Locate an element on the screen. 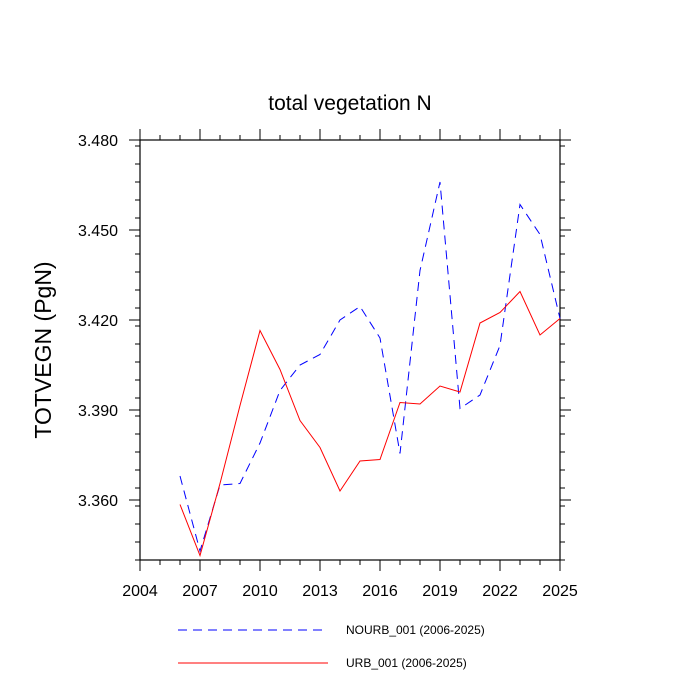  legend: NOURB_001 (2006-2025) URB_001 (2006-2025) is located at coordinates (331, 646).